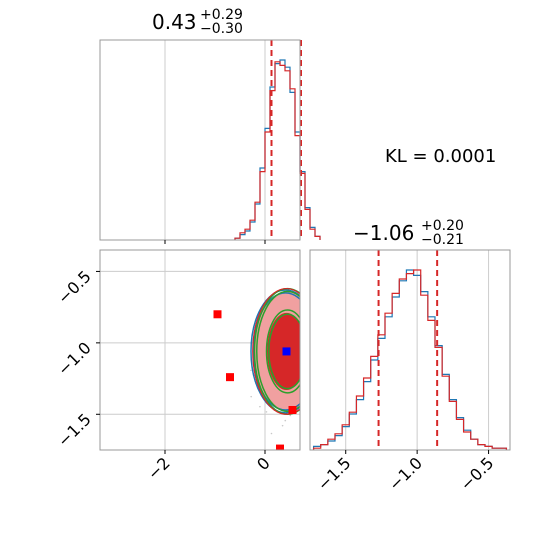 The width and height of the screenshot is (550, 550). I want to click on x-tick-label: −2, so click(159, 468).